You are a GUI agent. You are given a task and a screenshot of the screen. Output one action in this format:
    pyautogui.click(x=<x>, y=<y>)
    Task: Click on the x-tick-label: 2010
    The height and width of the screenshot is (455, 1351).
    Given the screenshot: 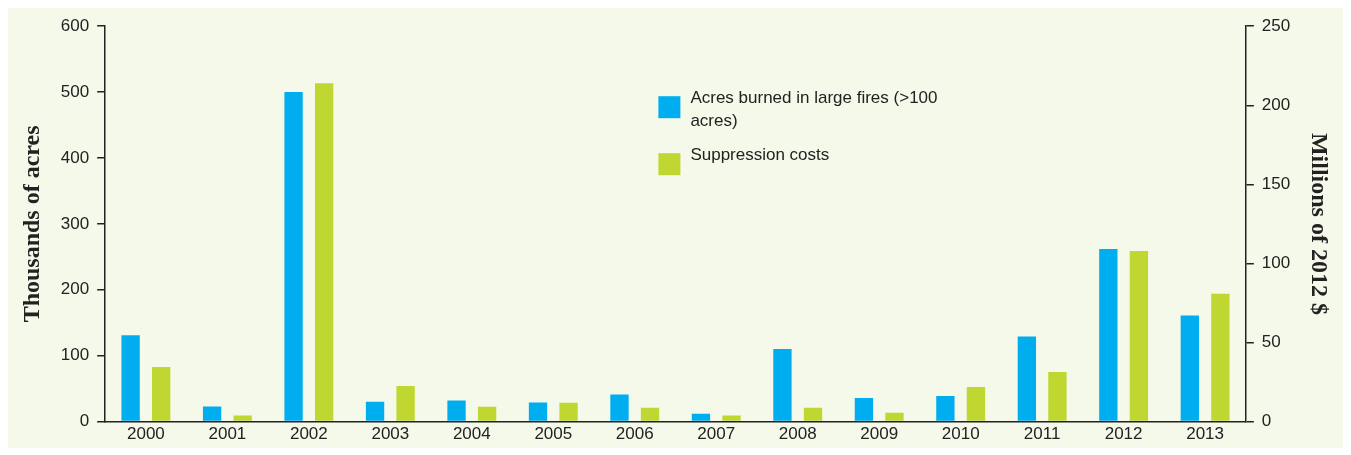 What is the action you would take?
    pyautogui.click(x=960, y=434)
    